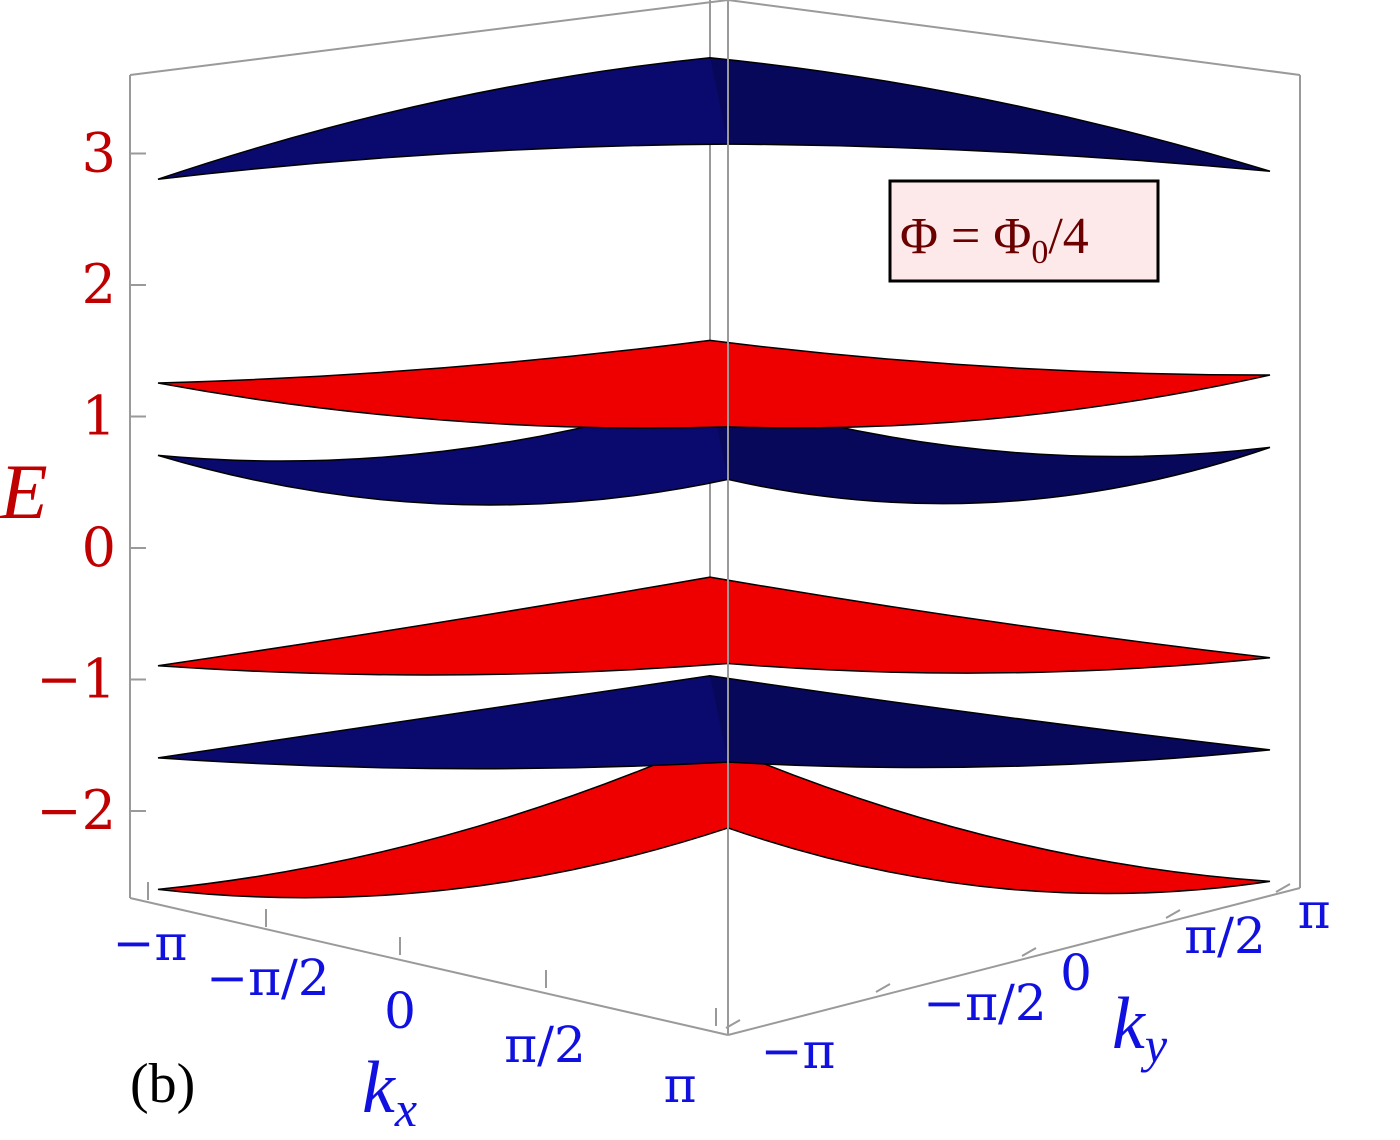  Describe the element at coordinates (1154, 1045) in the screenshot. I see `ky-axis-title-sub: y` at that location.